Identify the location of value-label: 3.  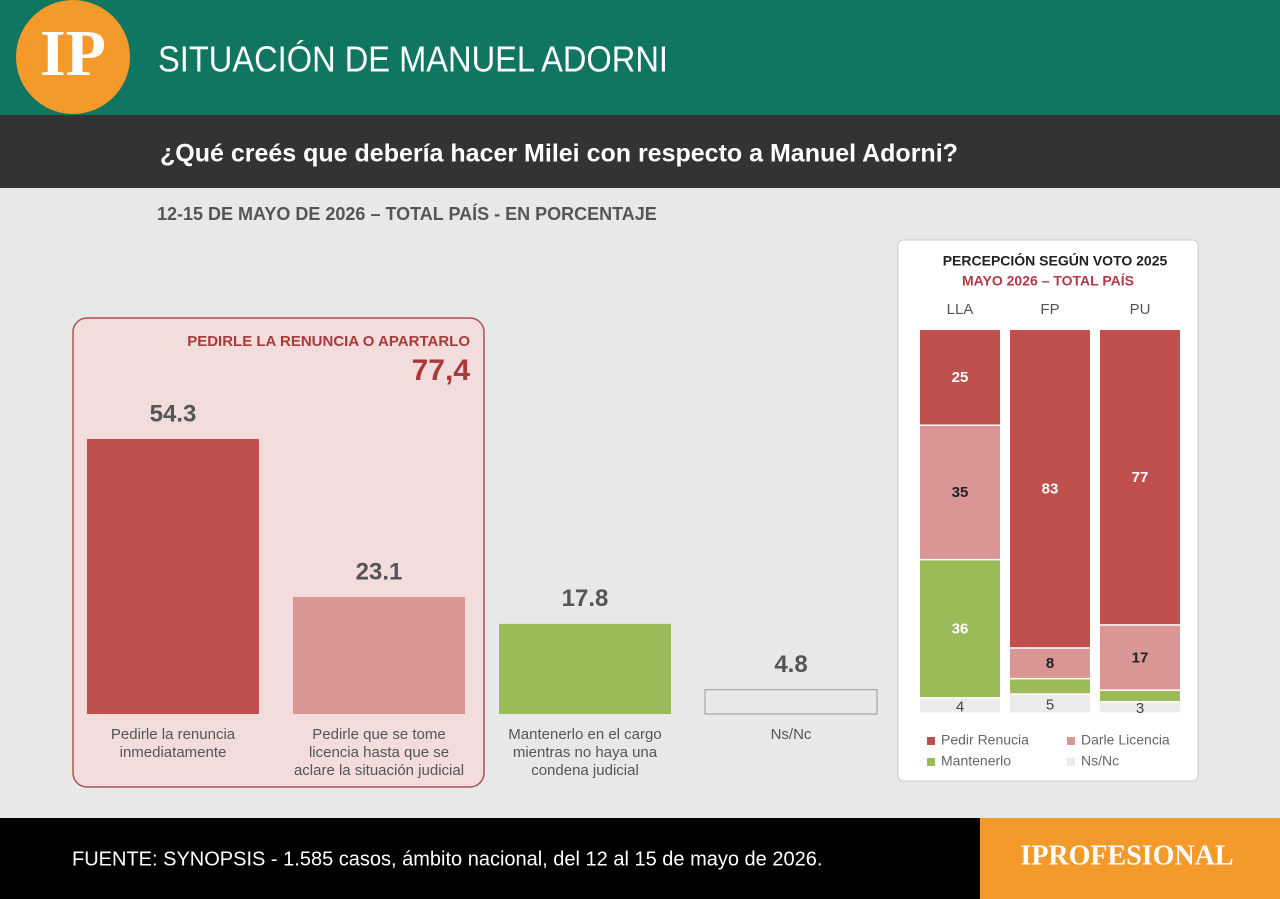
(1140, 708).